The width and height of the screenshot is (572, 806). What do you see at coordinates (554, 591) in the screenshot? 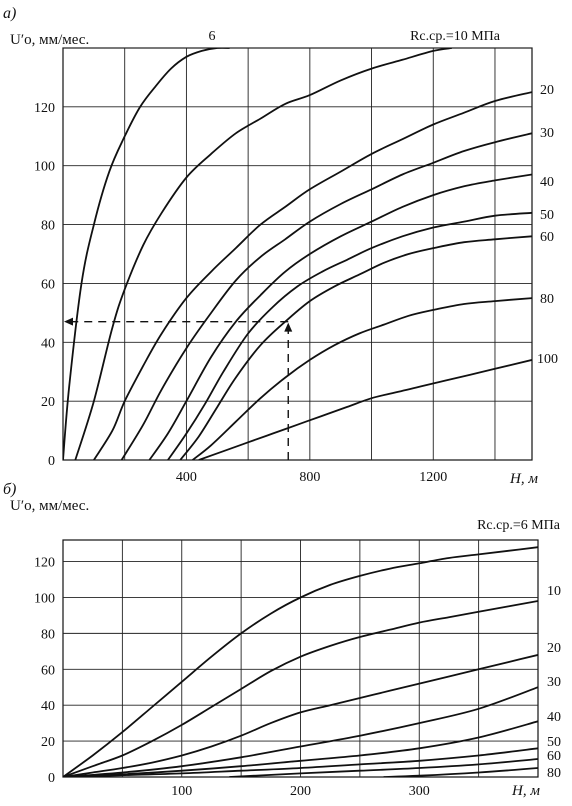
I see `series-label: 10` at bounding box center [554, 591].